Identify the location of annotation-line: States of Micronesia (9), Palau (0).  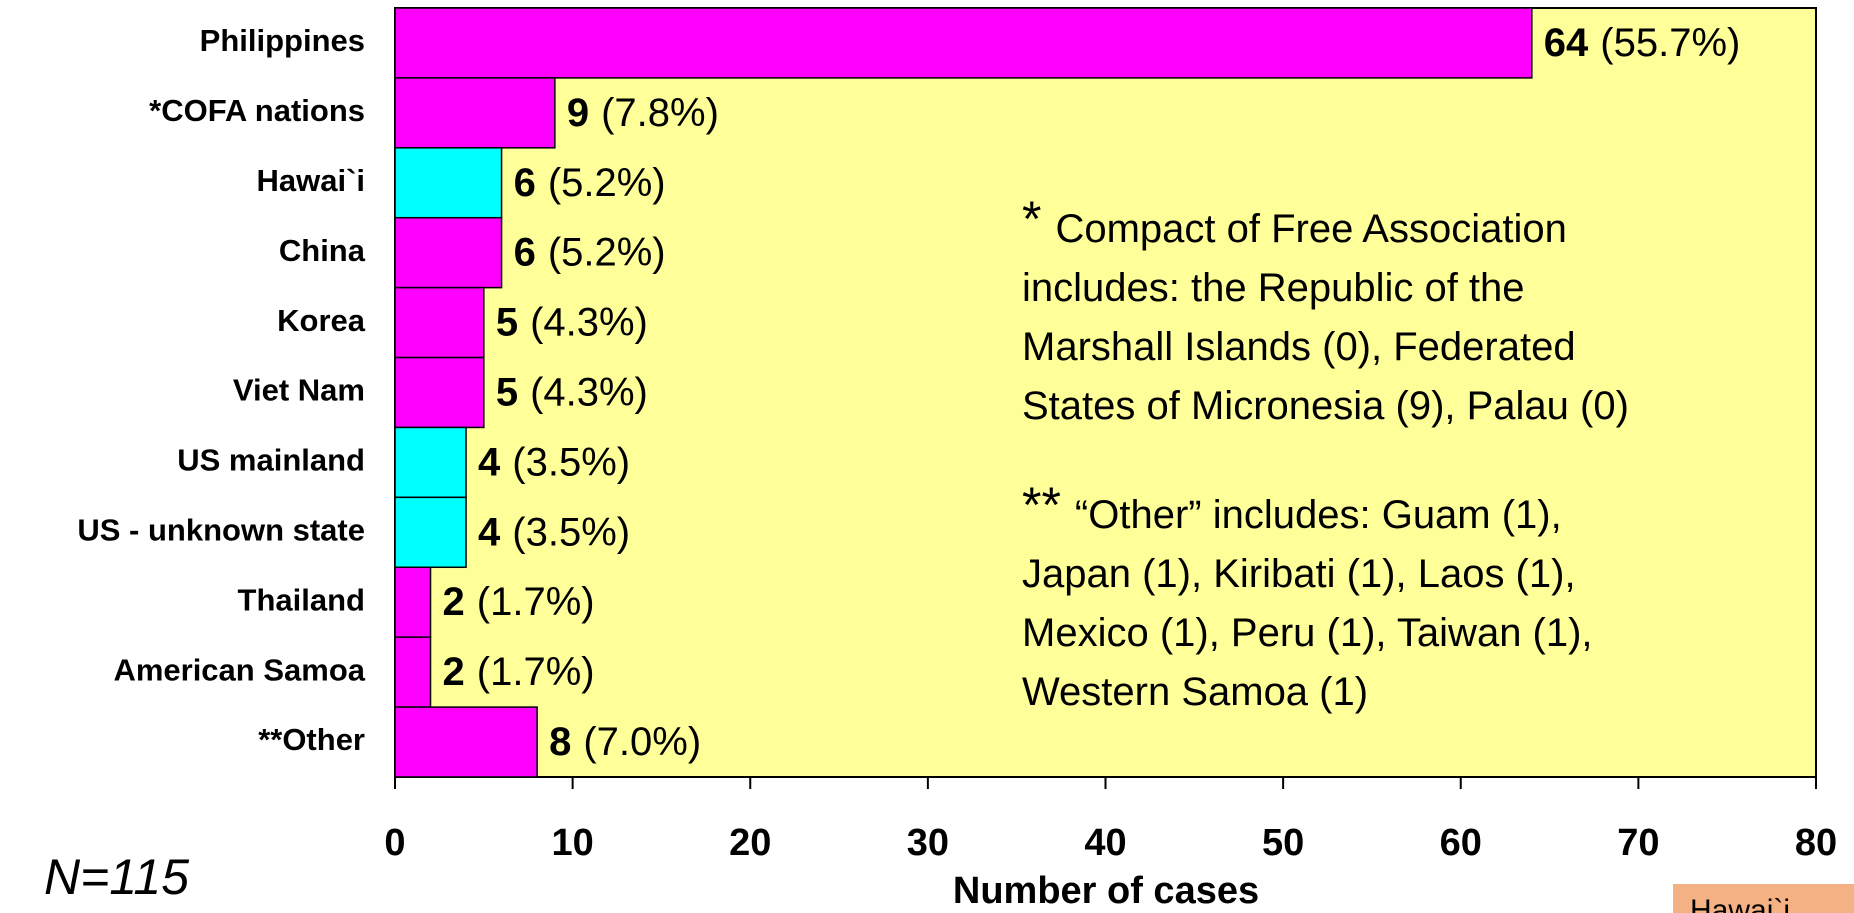
(1325, 406).